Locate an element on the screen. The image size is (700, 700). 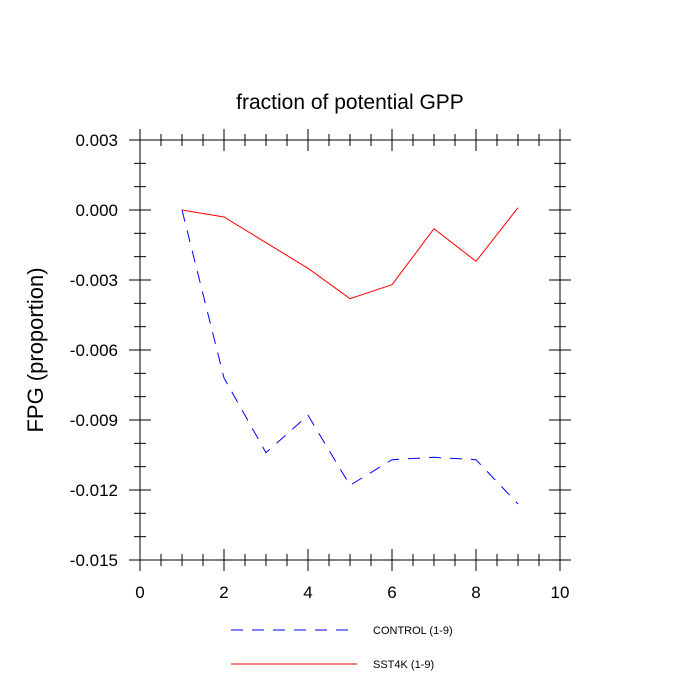
x-tick-label: 4 is located at coordinates (307, 592).